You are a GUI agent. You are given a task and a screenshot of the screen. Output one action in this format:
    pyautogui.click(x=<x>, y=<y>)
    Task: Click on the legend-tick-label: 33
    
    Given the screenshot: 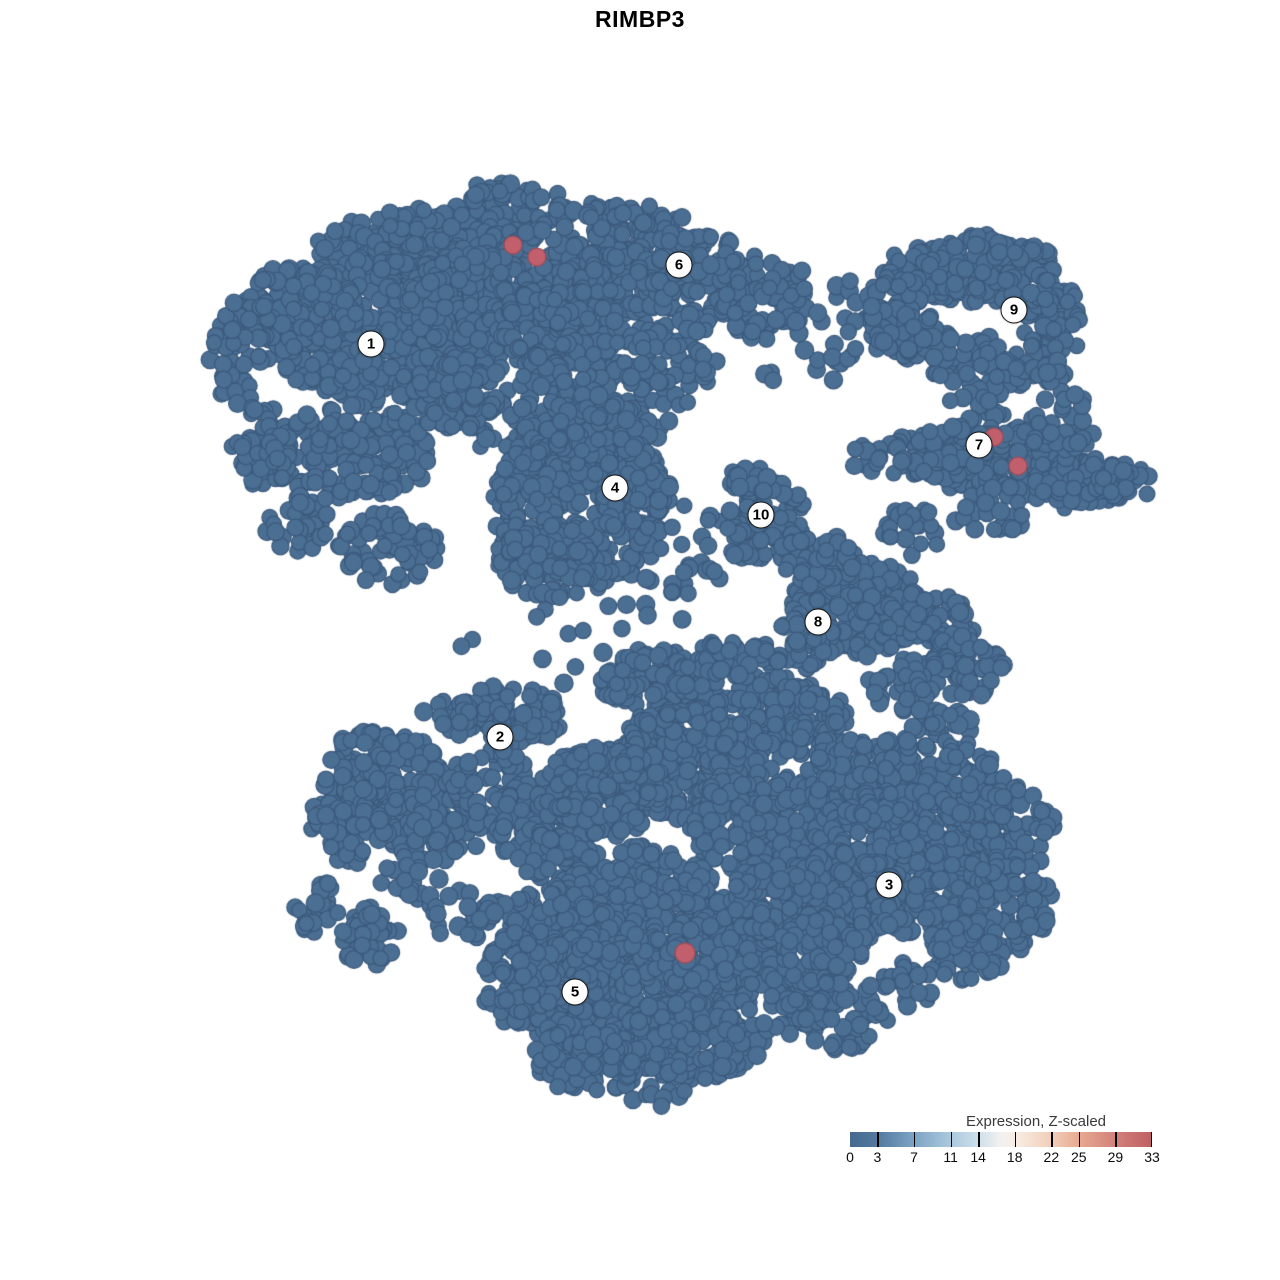 What is the action you would take?
    pyautogui.click(x=1152, y=1157)
    